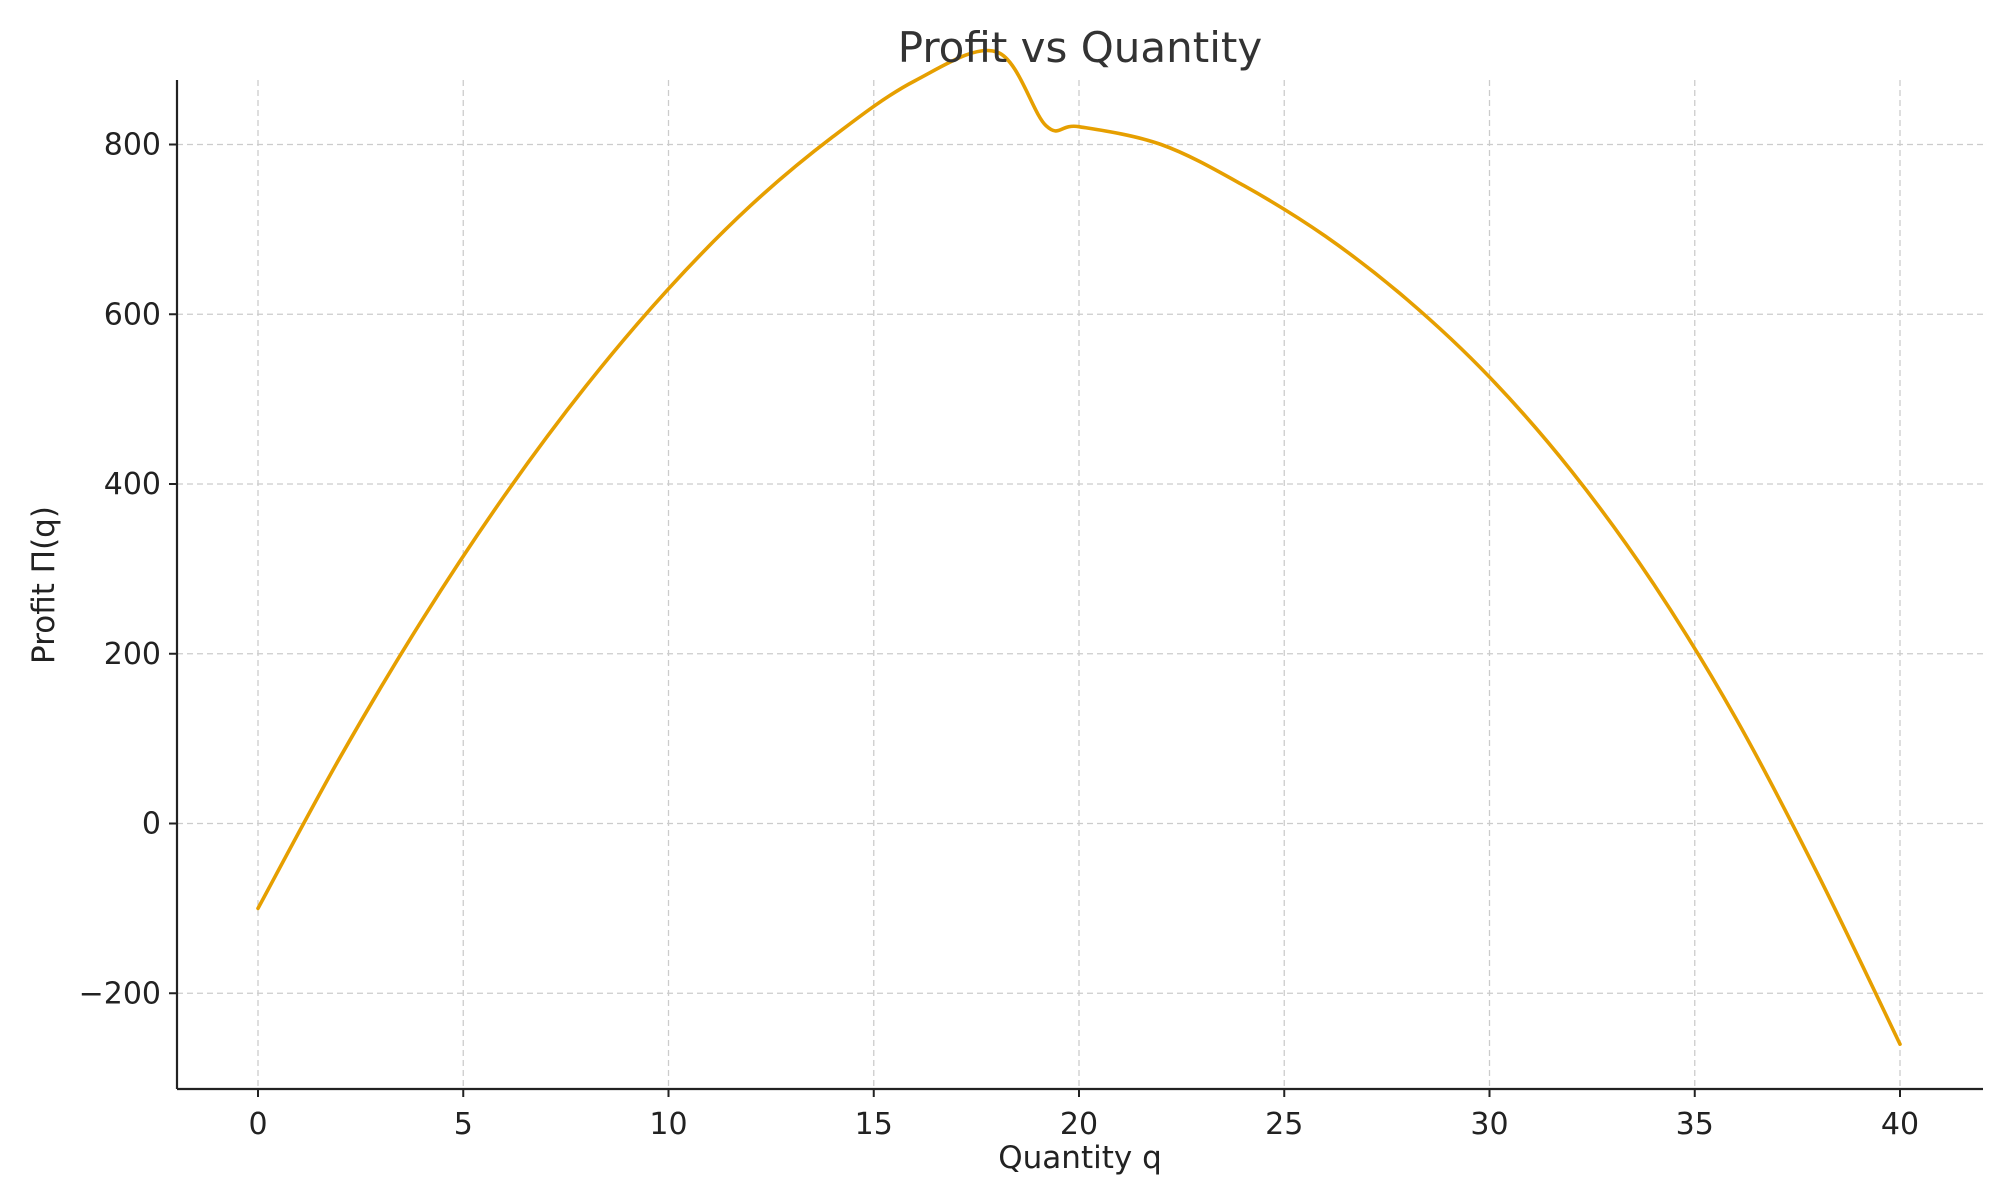 The image size is (2000, 1204). I want to click on x-tick-label: 20, so click(1079, 1124).